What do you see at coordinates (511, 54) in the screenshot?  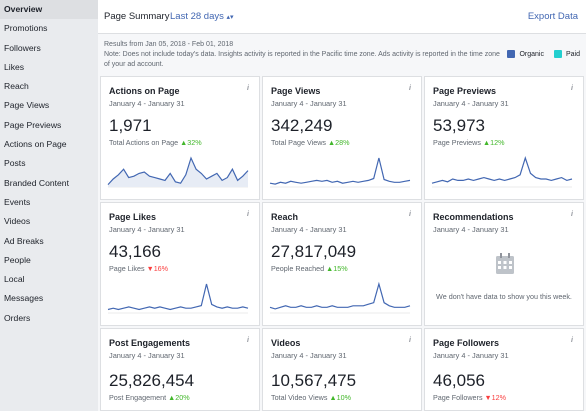 I see `organic-swatch` at bounding box center [511, 54].